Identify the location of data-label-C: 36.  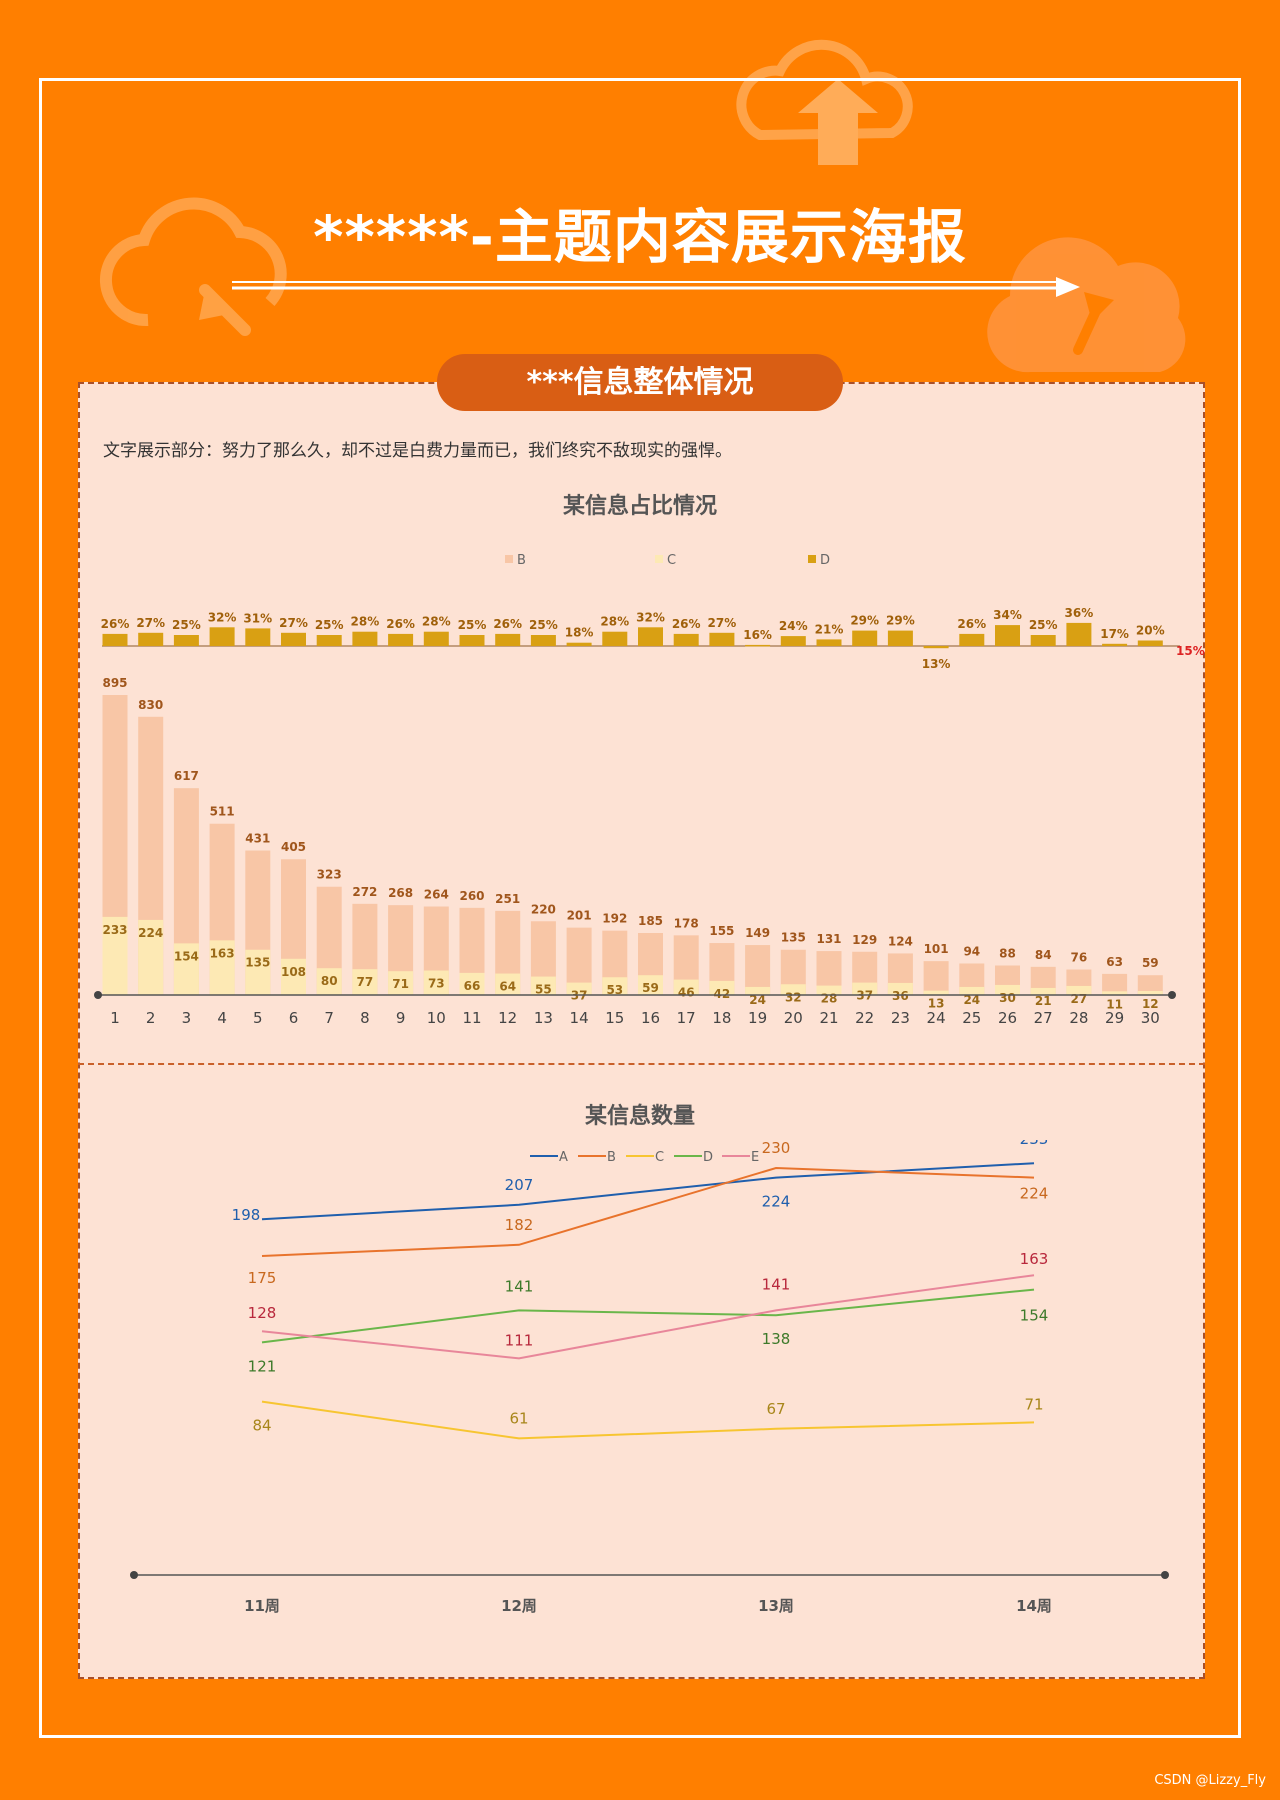
(900, 996).